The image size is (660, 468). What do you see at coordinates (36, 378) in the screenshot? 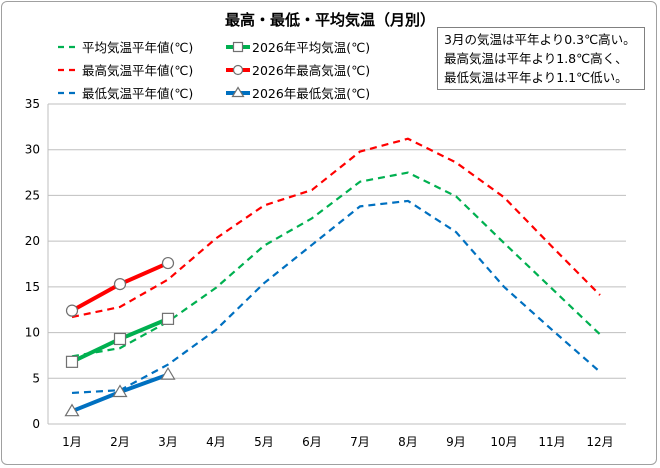
I see `y-tick-label: 5` at bounding box center [36, 378].